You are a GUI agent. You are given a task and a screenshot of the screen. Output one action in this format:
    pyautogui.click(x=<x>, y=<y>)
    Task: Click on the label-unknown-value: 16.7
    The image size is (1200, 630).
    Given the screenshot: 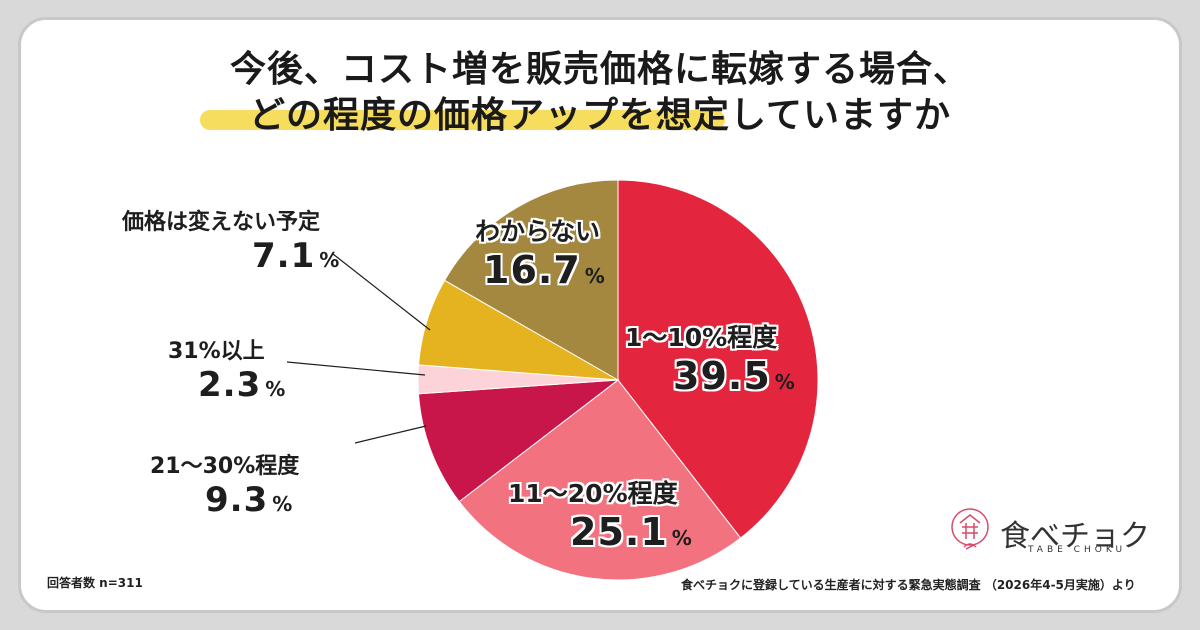 What is the action you would take?
    pyautogui.click(x=532, y=270)
    